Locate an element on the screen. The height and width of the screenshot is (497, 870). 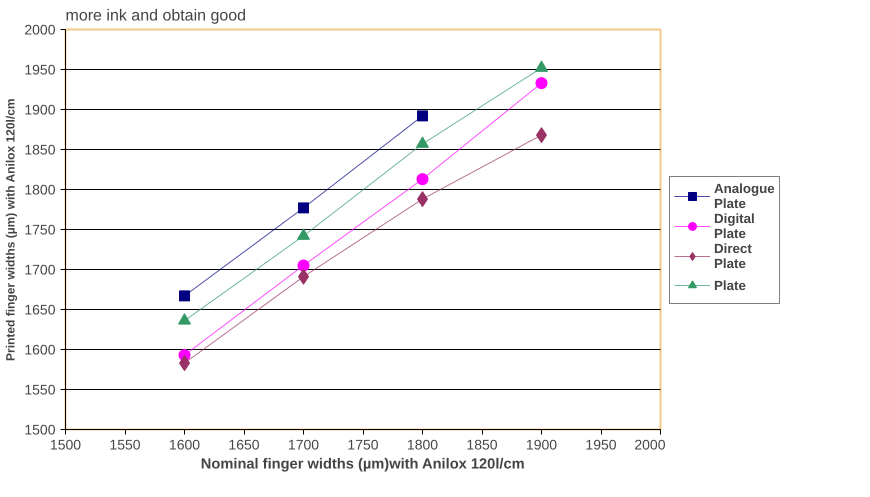
legend-label: Analogue Plate is located at coordinates (744, 196).